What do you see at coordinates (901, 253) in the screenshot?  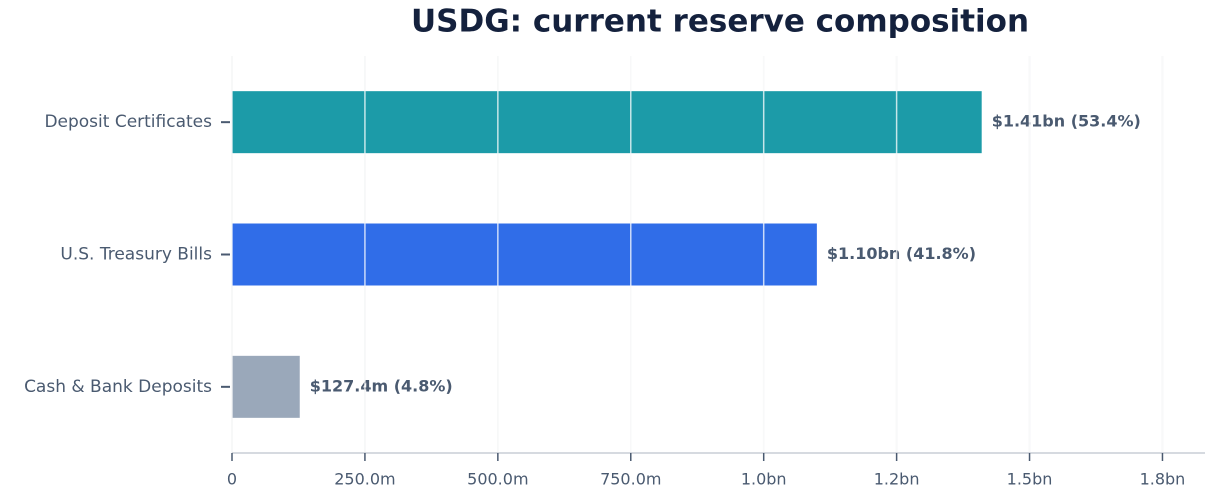 I see `value-label: $1.10bn (41.8%)` at bounding box center [901, 253].